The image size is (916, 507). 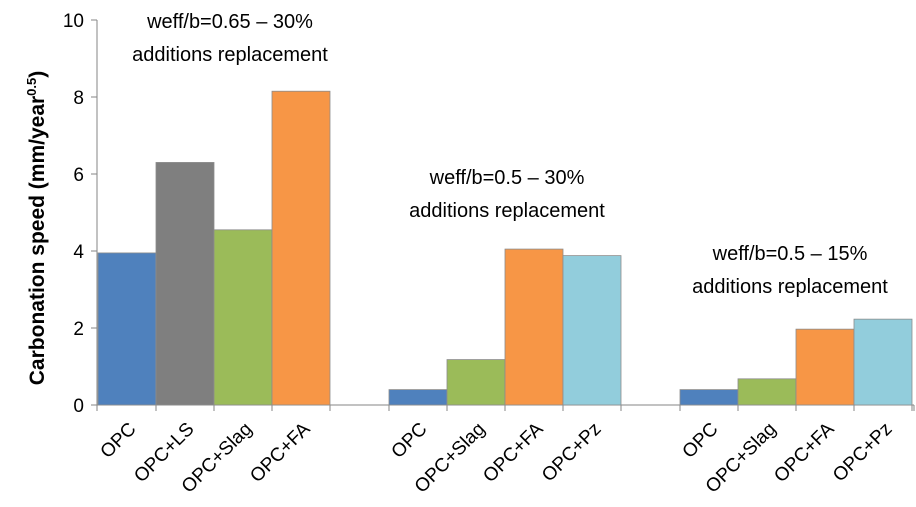 What do you see at coordinates (73, 21) in the screenshot?
I see `y-tick-label: 10` at bounding box center [73, 21].